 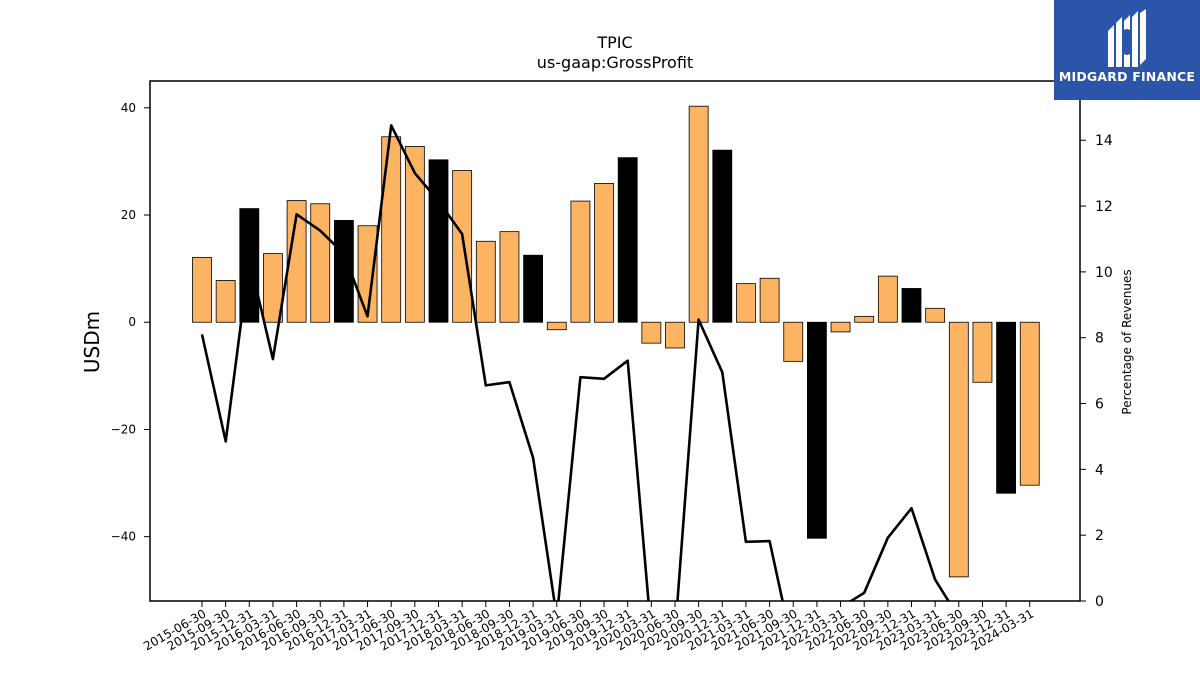 I want to click on y2-tick-label: 14, so click(x=1104, y=141).